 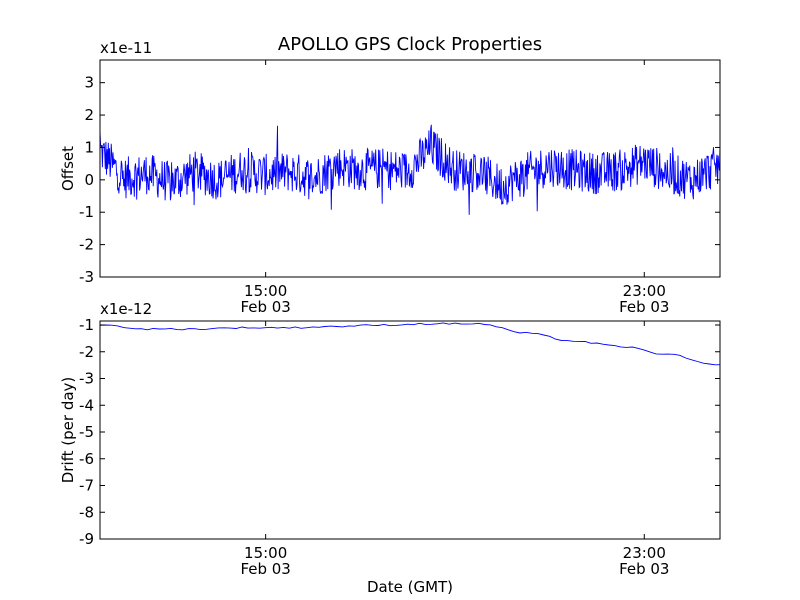 I want to click on drift-ytick-label: -9, so click(x=86, y=539).